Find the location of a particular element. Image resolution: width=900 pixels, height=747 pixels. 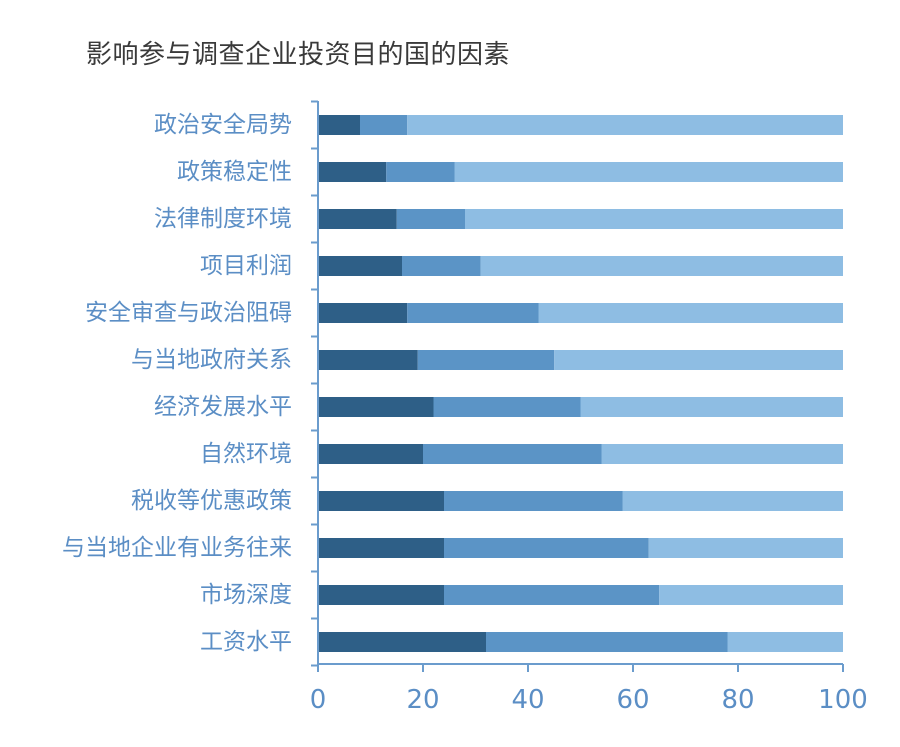

x-tick-label: 80 is located at coordinates (737, 700).